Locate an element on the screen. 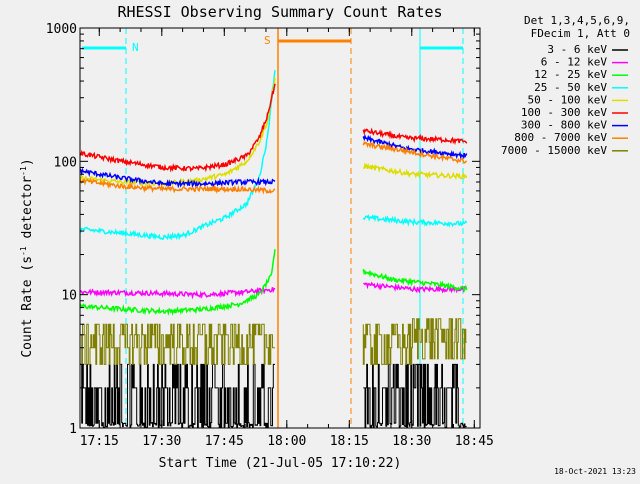 The image size is (640, 484). x-tick-label-1: 17:30 is located at coordinates (161, 441).